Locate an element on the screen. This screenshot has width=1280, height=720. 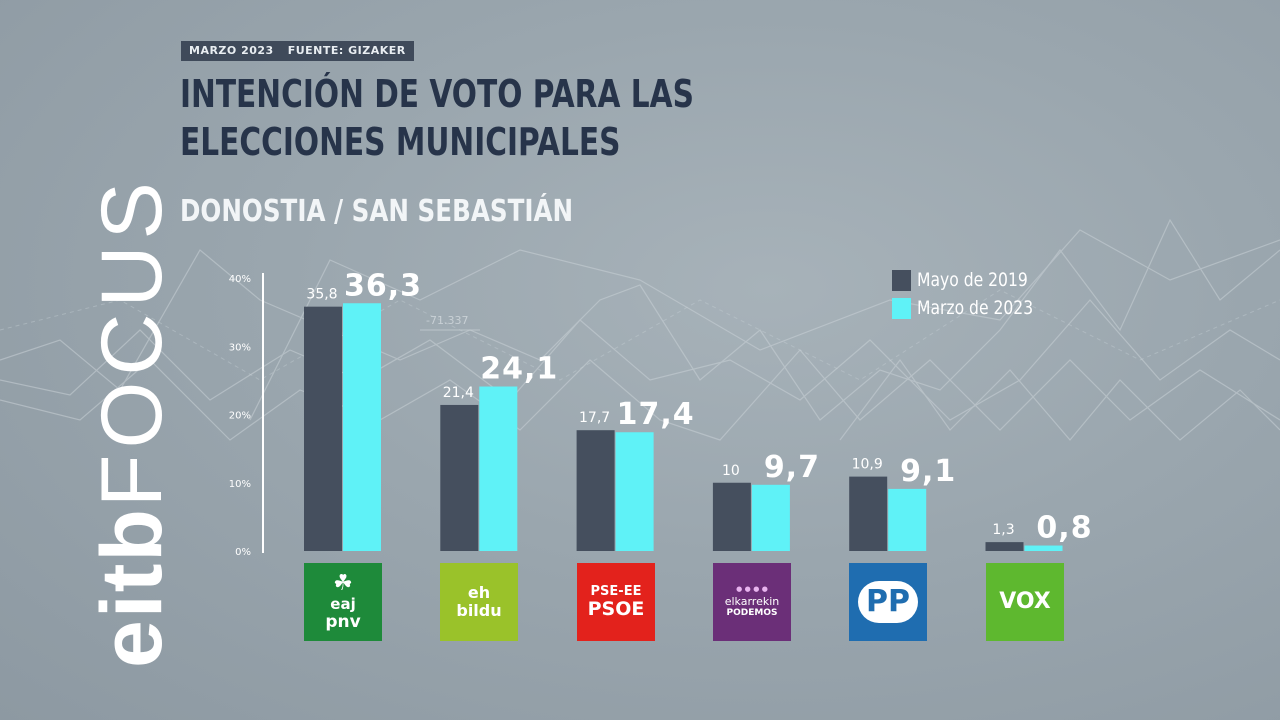
legend-item-2019: Mayo de 2019 is located at coordinates (975, 280).